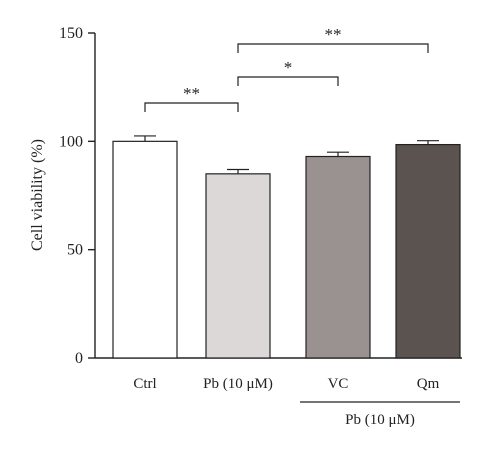 The height and width of the screenshot is (450, 500). I want to click on category-label: Qm, so click(428, 384).